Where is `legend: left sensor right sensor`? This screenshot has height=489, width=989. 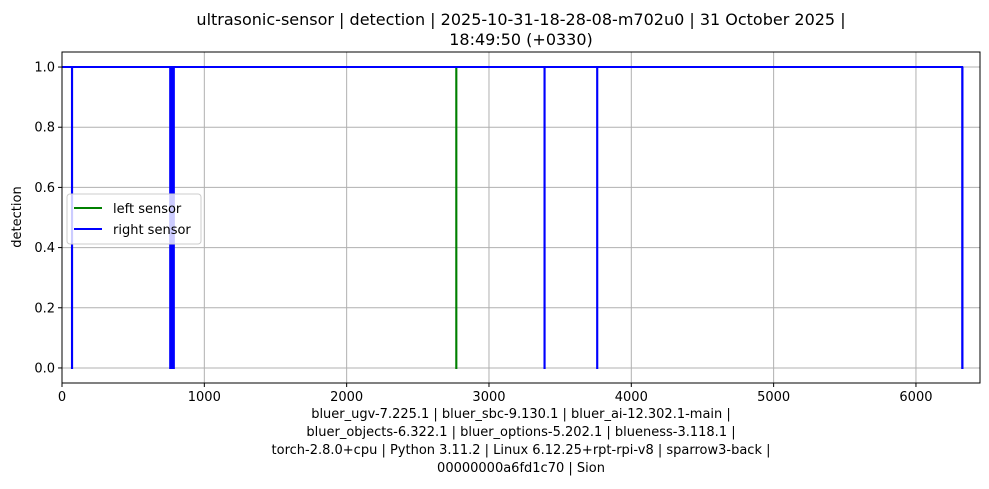
legend: left sensor right sensor is located at coordinates (134, 219).